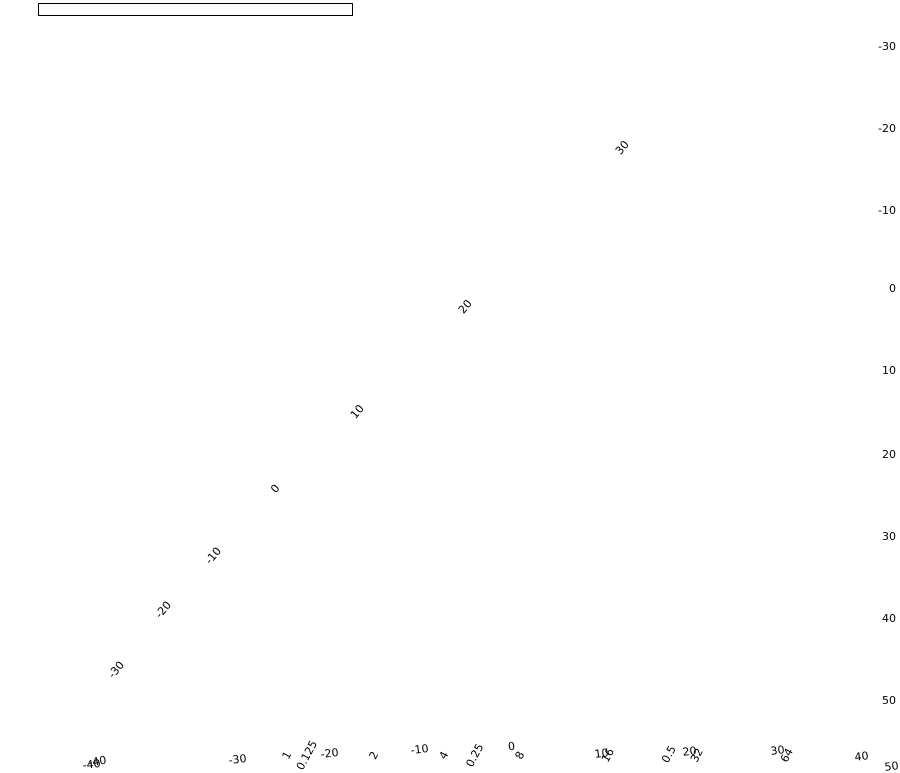  What do you see at coordinates (777, 750) in the screenshot?
I see `temp-label-bottom-30: 30` at bounding box center [777, 750].